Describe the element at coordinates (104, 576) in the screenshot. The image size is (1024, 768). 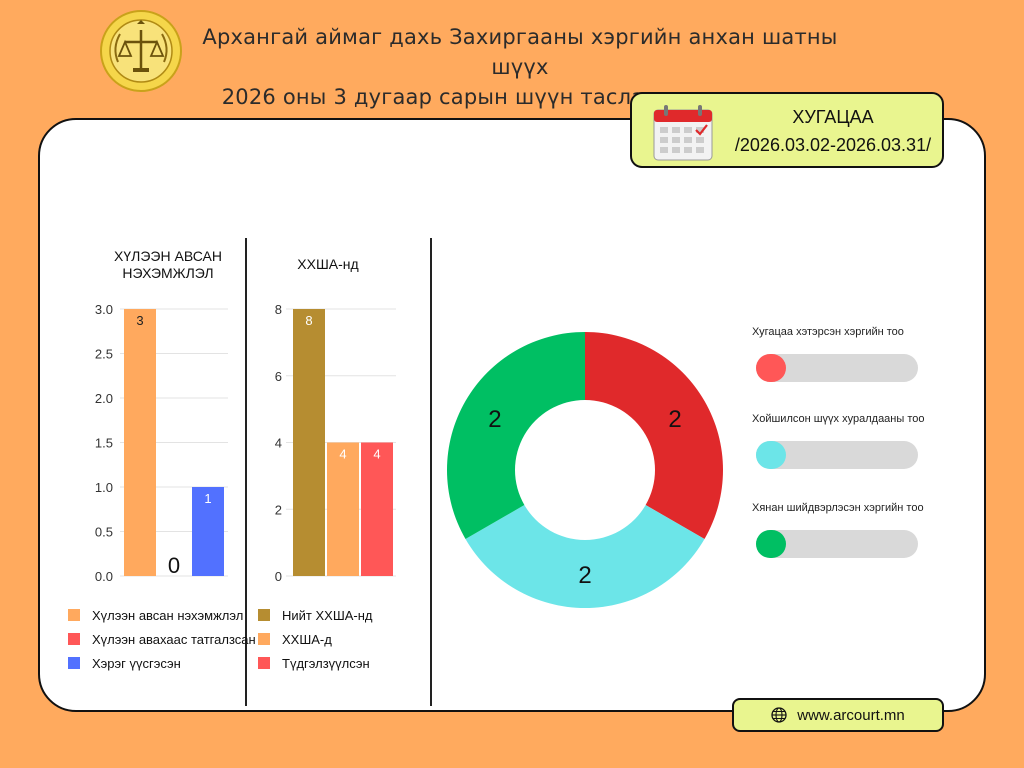
I see `y-tick-label: 0.0` at that location.